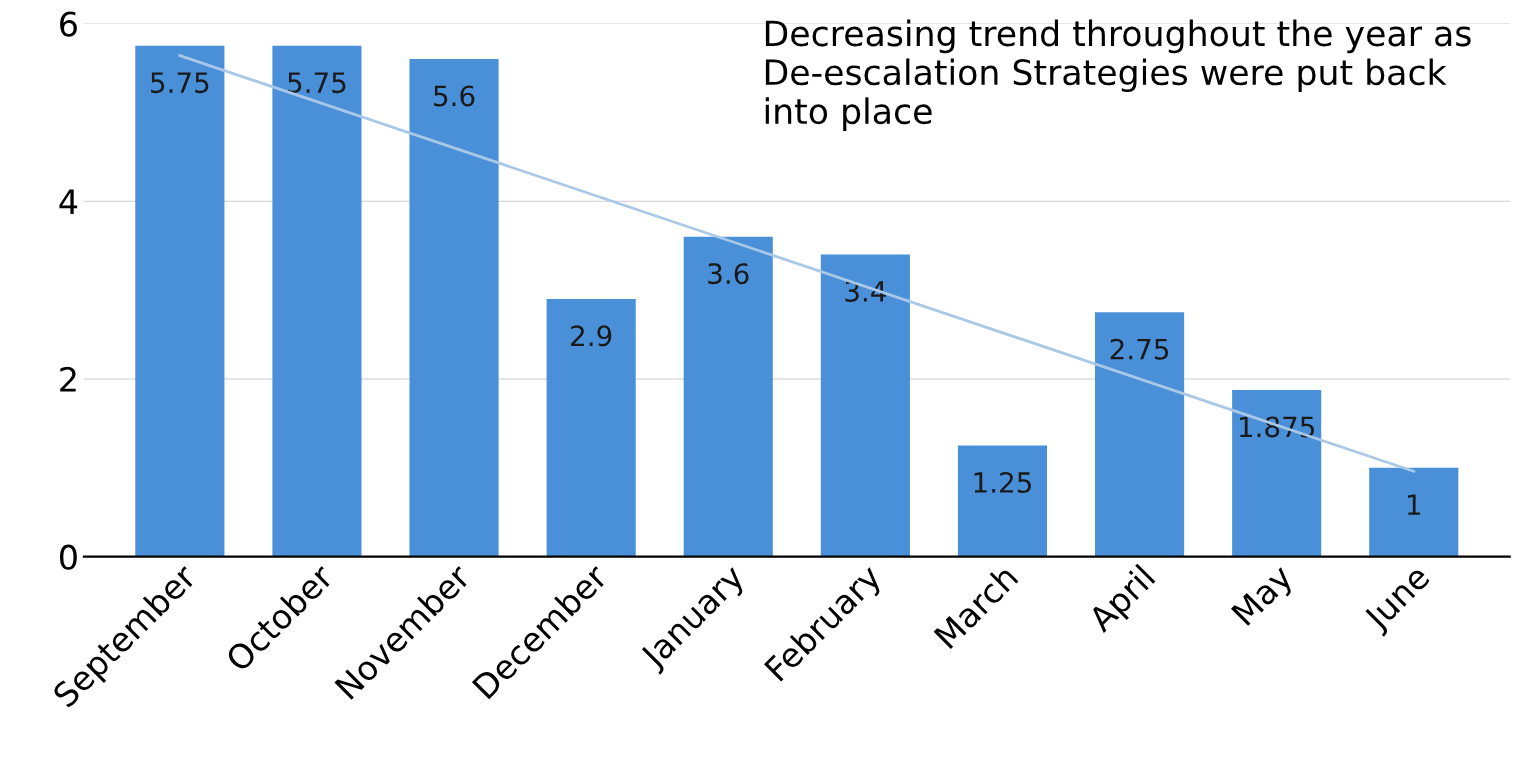  Describe the element at coordinates (1002, 482) in the screenshot. I see `data-label: 1.25` at that location.